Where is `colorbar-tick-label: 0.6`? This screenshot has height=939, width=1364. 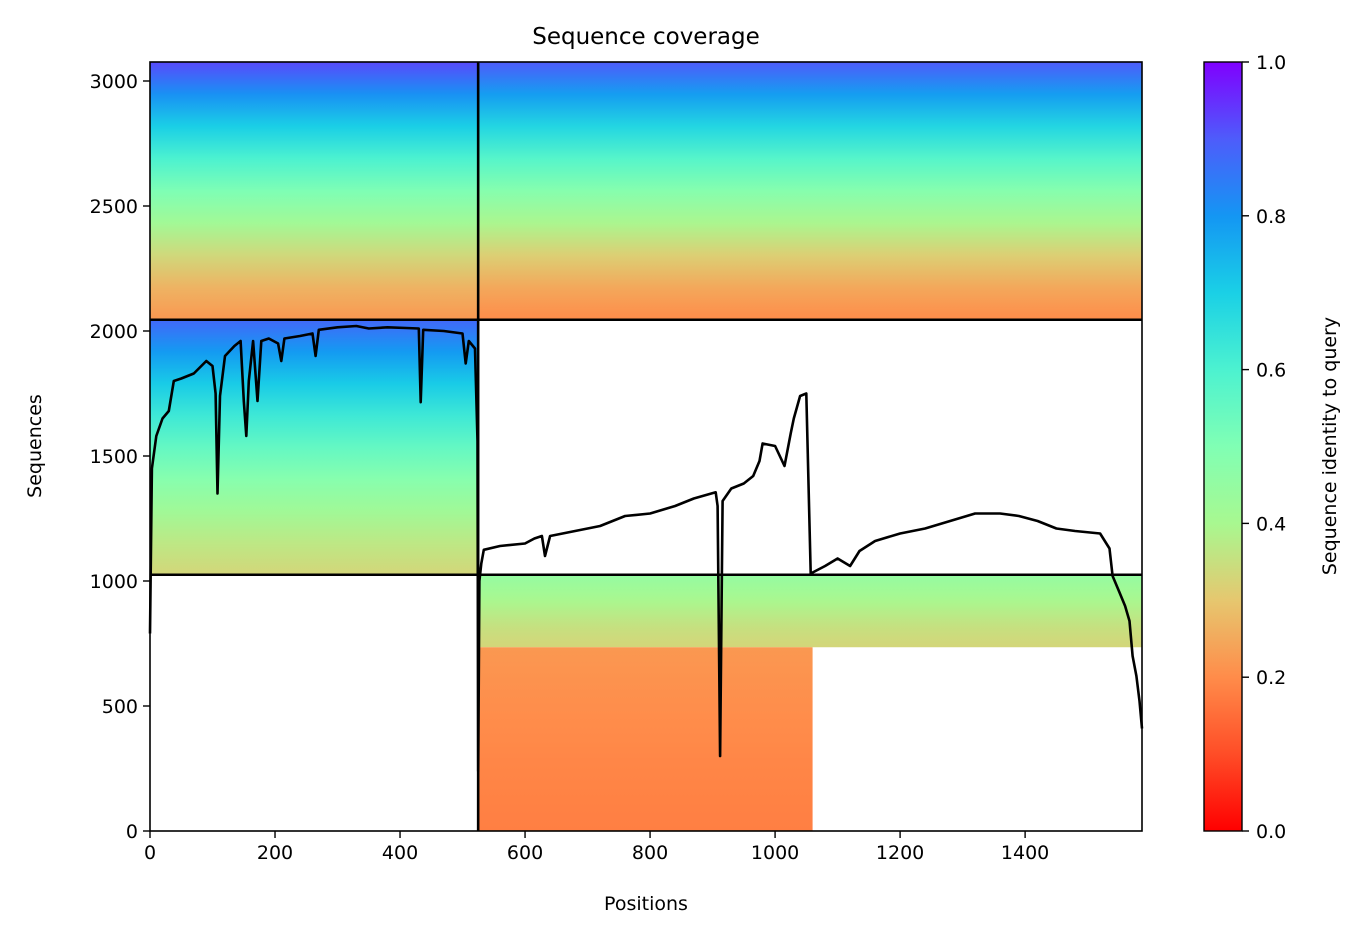 colorbar-tick-label: 0.6 is located at coordinates (1271, 371).